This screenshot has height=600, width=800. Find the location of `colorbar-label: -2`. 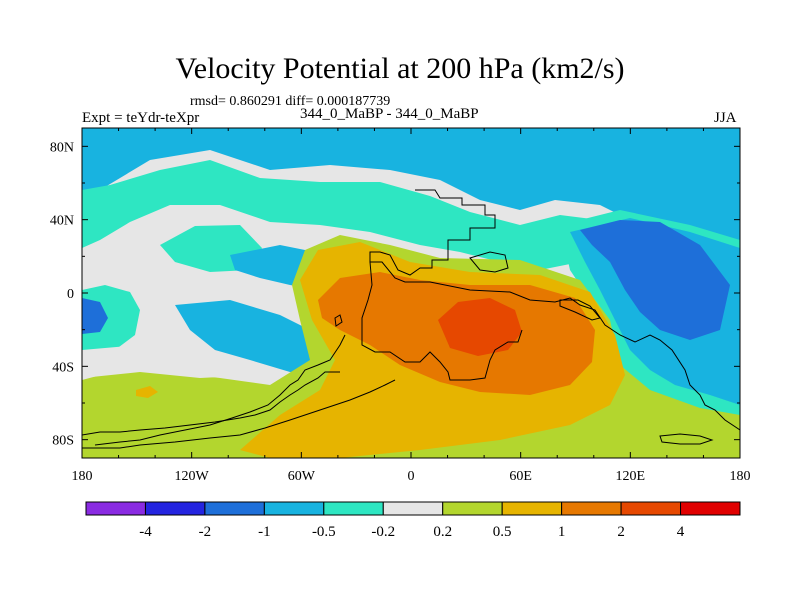

colorbar-label: -2 is located at coordinates (205, 532).